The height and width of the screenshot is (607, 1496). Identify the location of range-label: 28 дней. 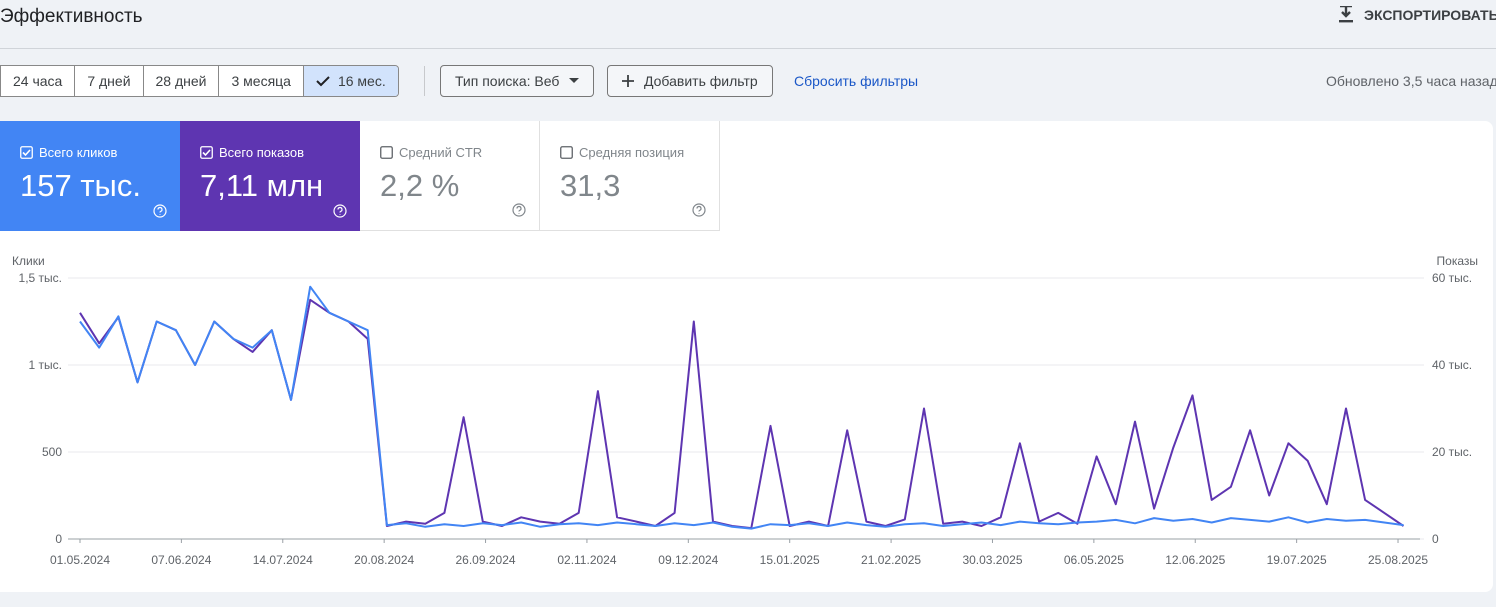
(181, 81).